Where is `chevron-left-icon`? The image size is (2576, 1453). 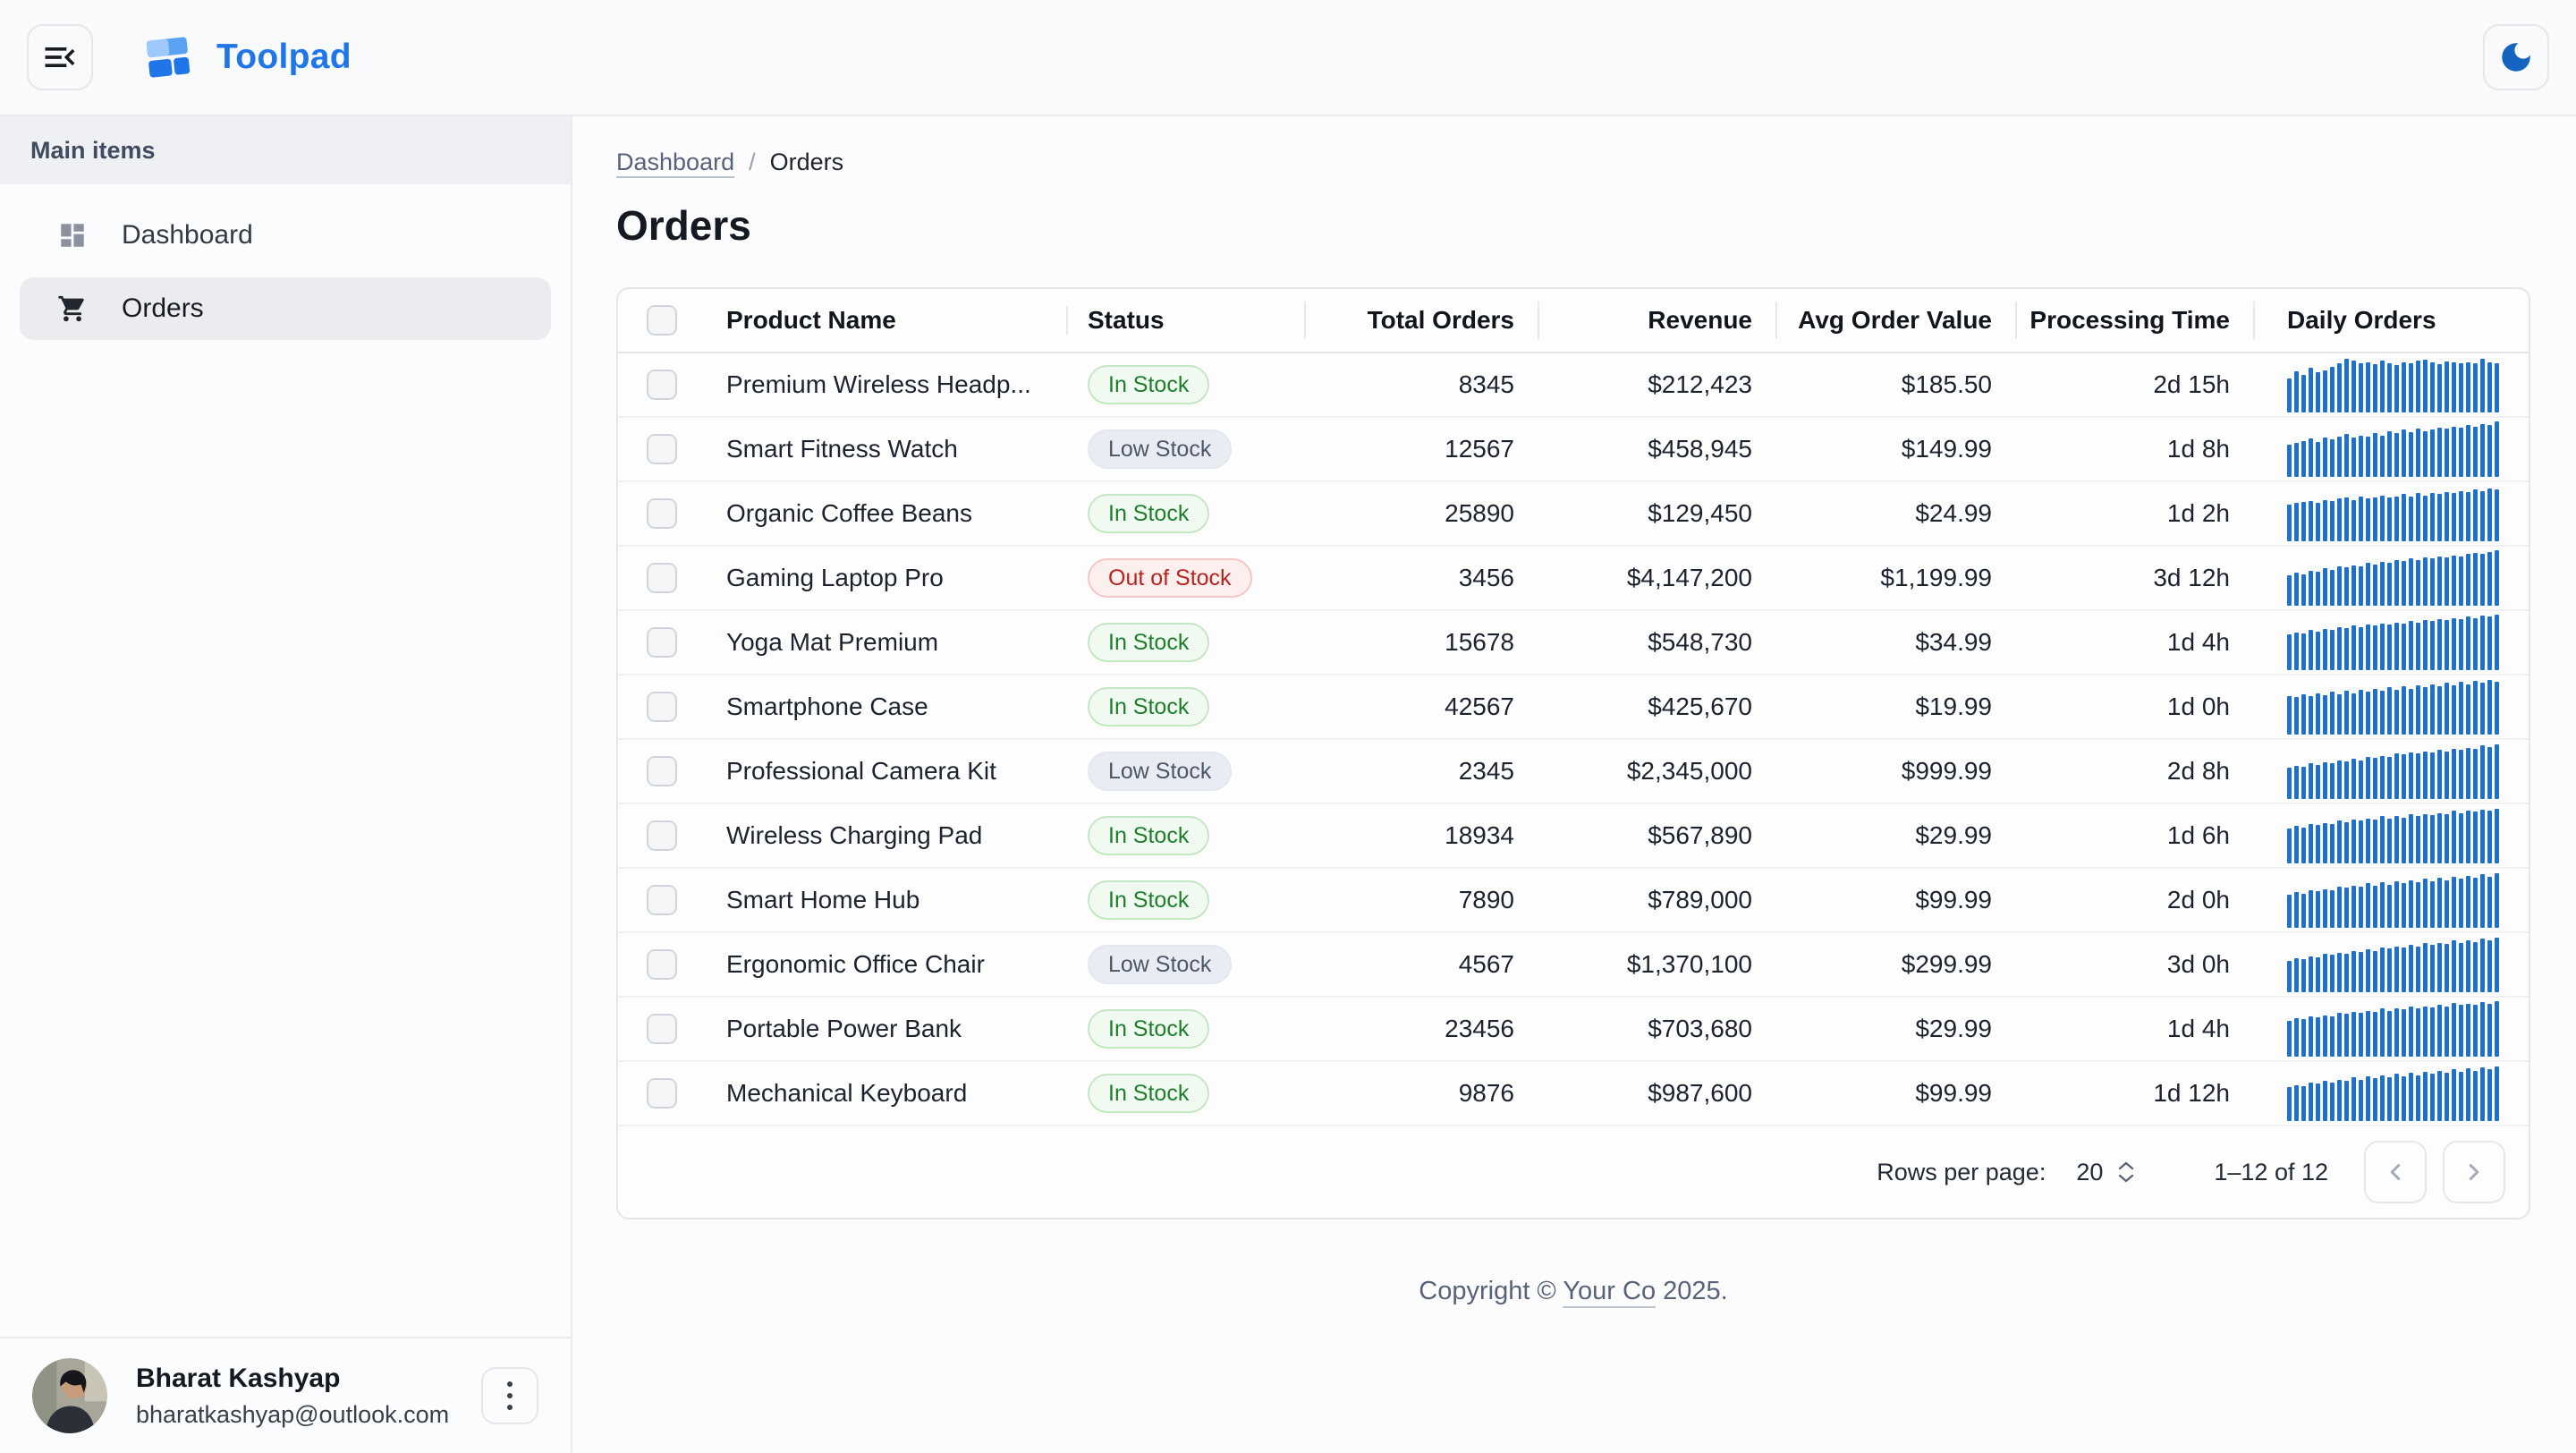
chevron-left-icon is located at coordinates (2395, 1172).